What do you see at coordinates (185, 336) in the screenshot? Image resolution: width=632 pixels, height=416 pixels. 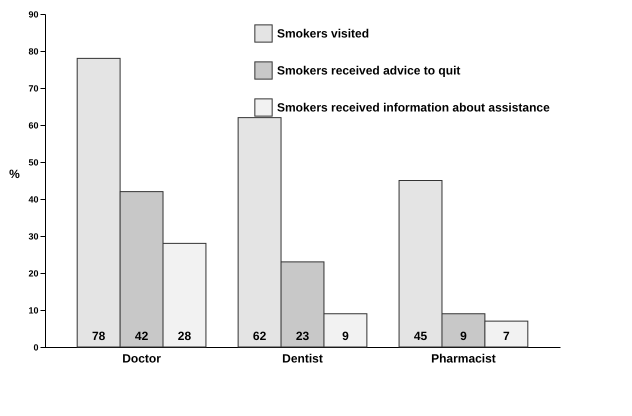 I see `data-label: 28` at bounding box center [185, 336].